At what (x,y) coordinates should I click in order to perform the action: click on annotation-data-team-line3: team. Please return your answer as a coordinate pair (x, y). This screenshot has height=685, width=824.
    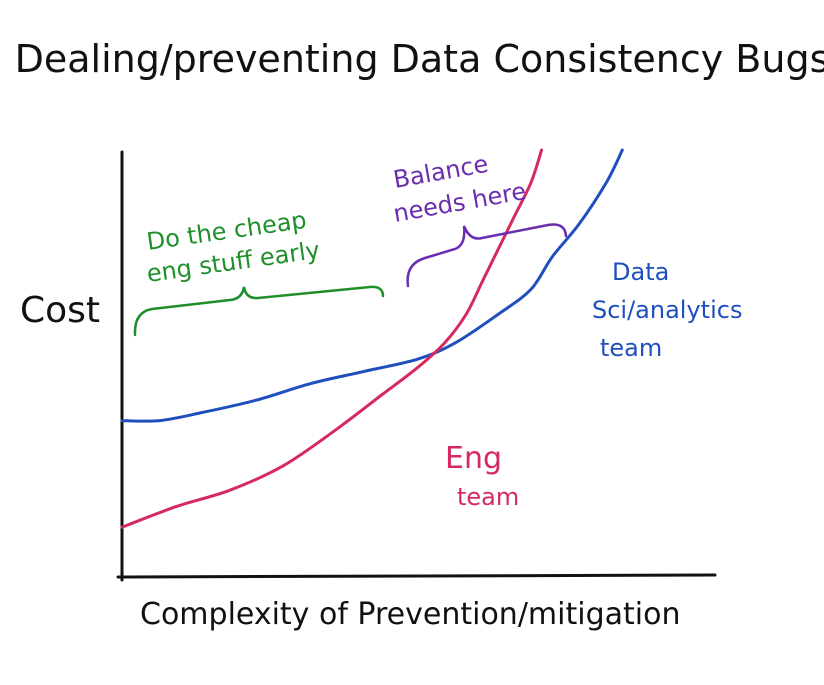
    Looking at the image, I should click on (631, 348).